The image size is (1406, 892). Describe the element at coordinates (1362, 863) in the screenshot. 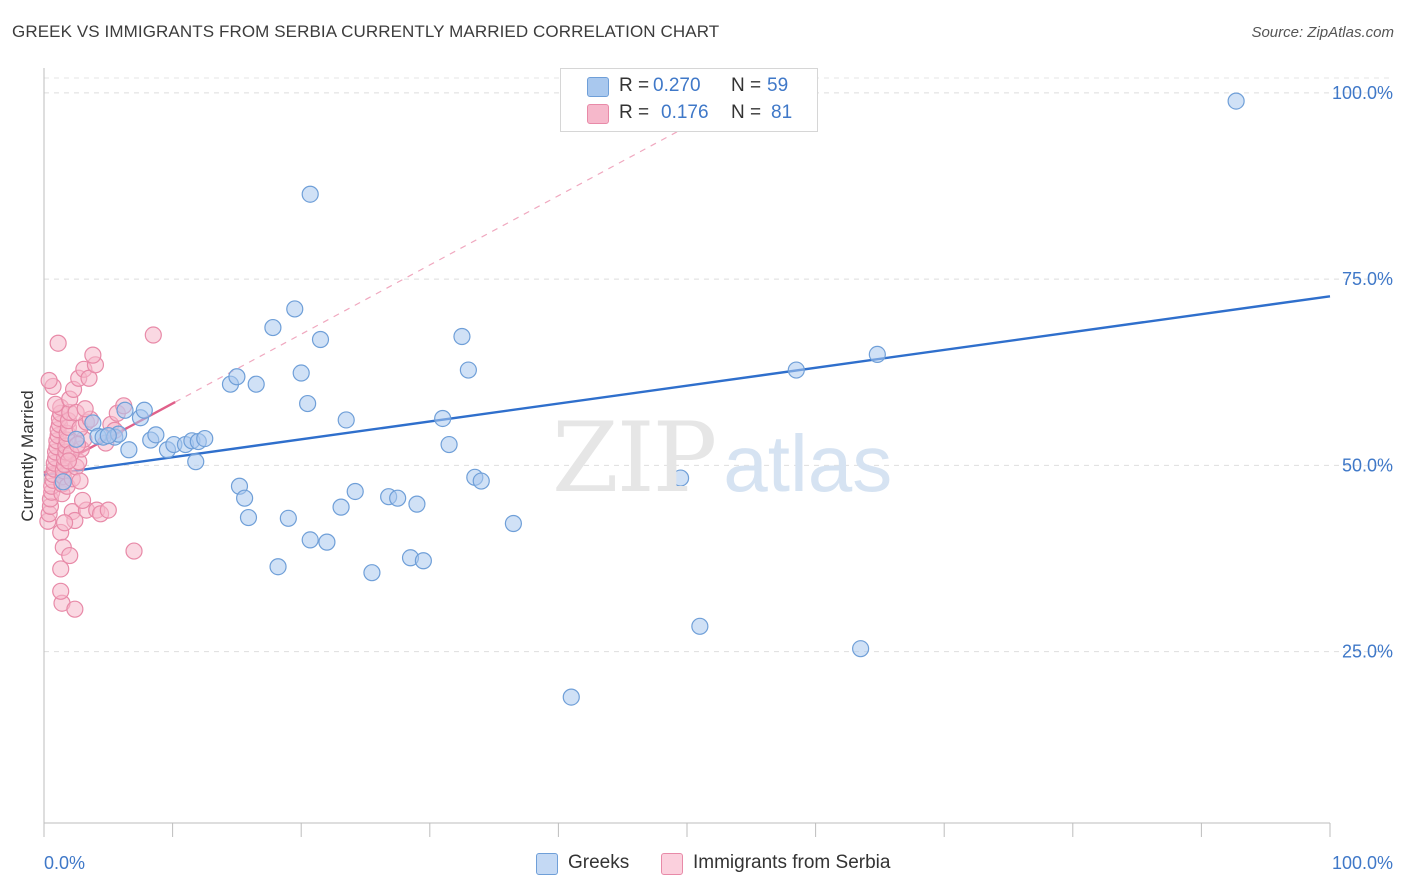

I see `x-tick-label: 100.0%` at that location.